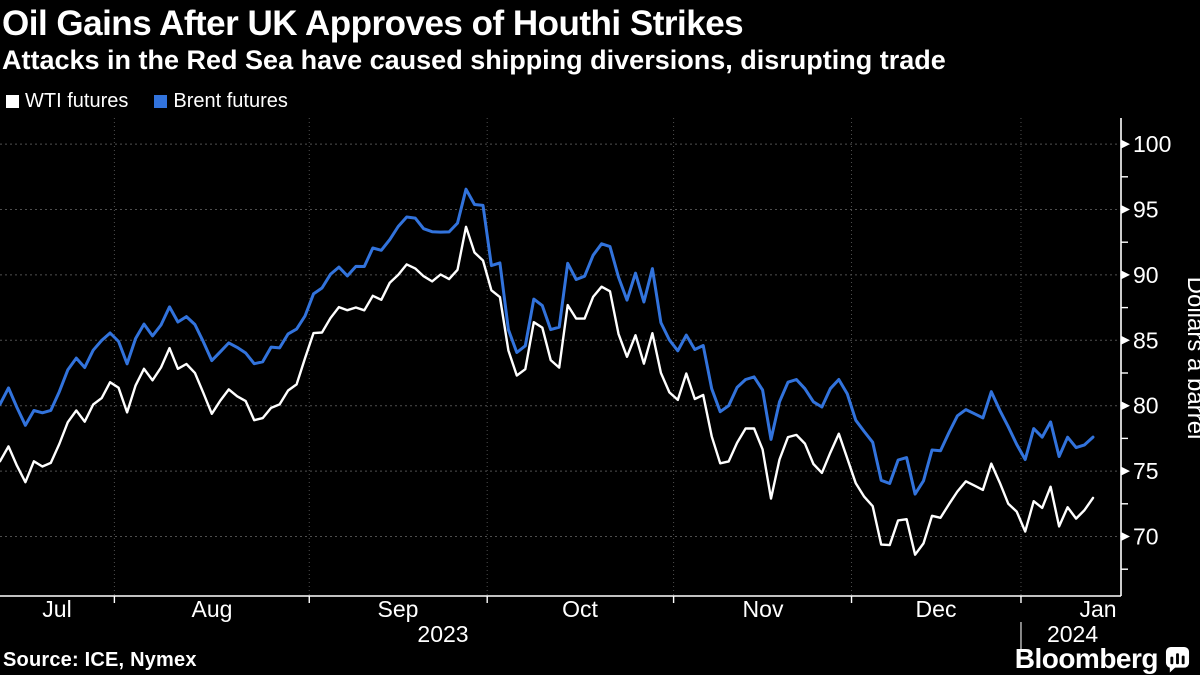 The width and height of the screenshot is (1200, 675). I want to click on legend-item-brent: Brent futures, so click(221, 101).